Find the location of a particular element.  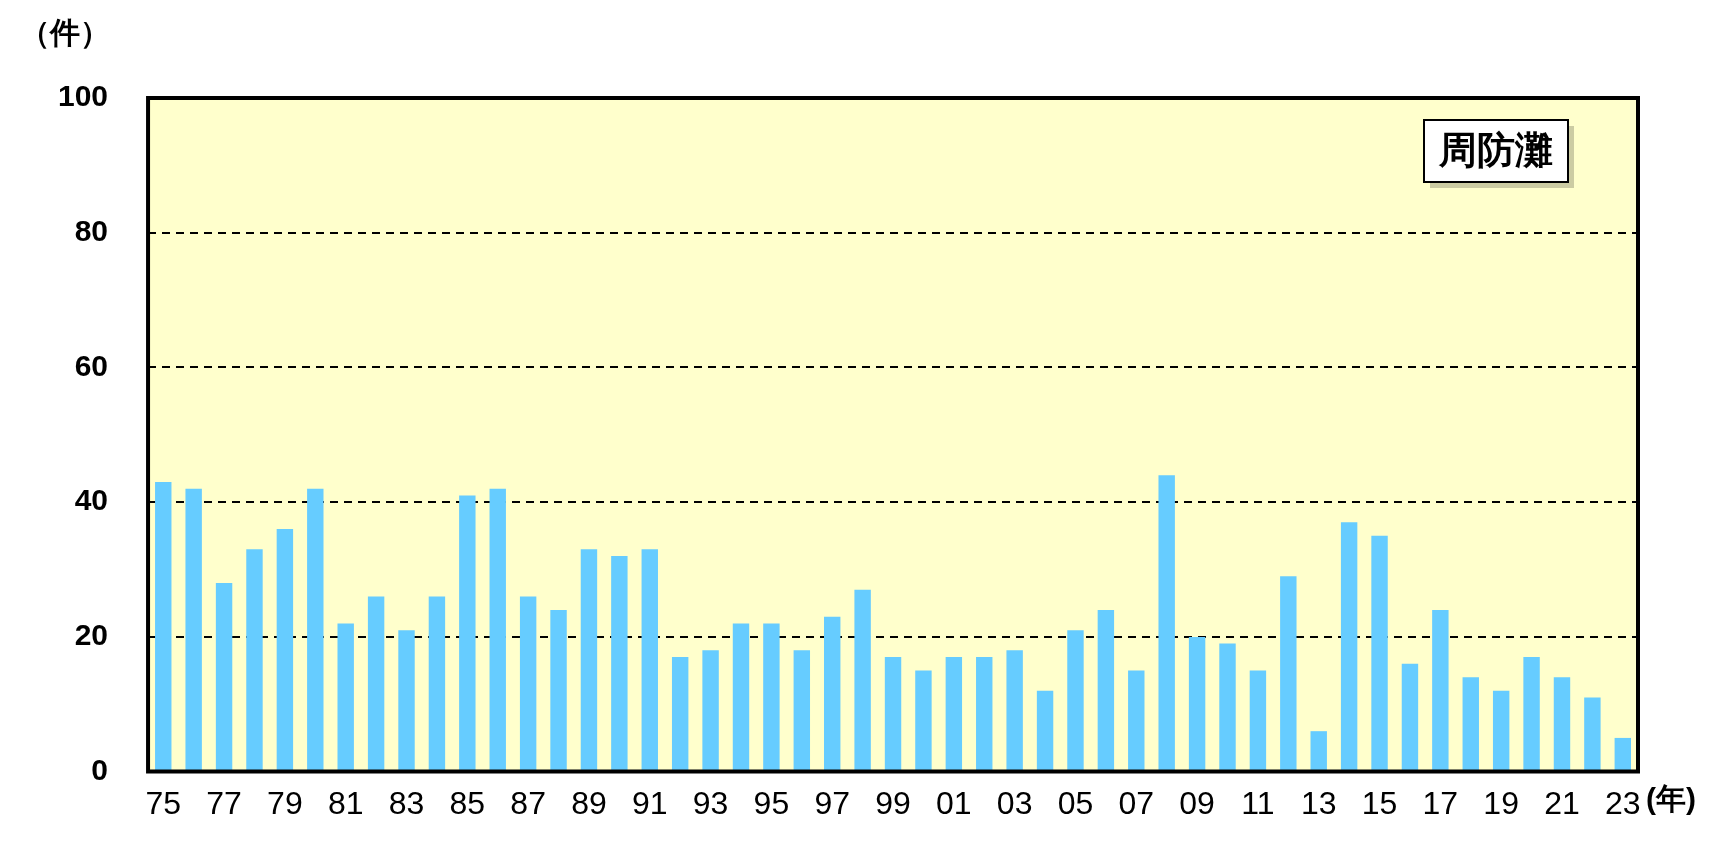

x-tick-label: 05 is located at coordinates (1075, 802).